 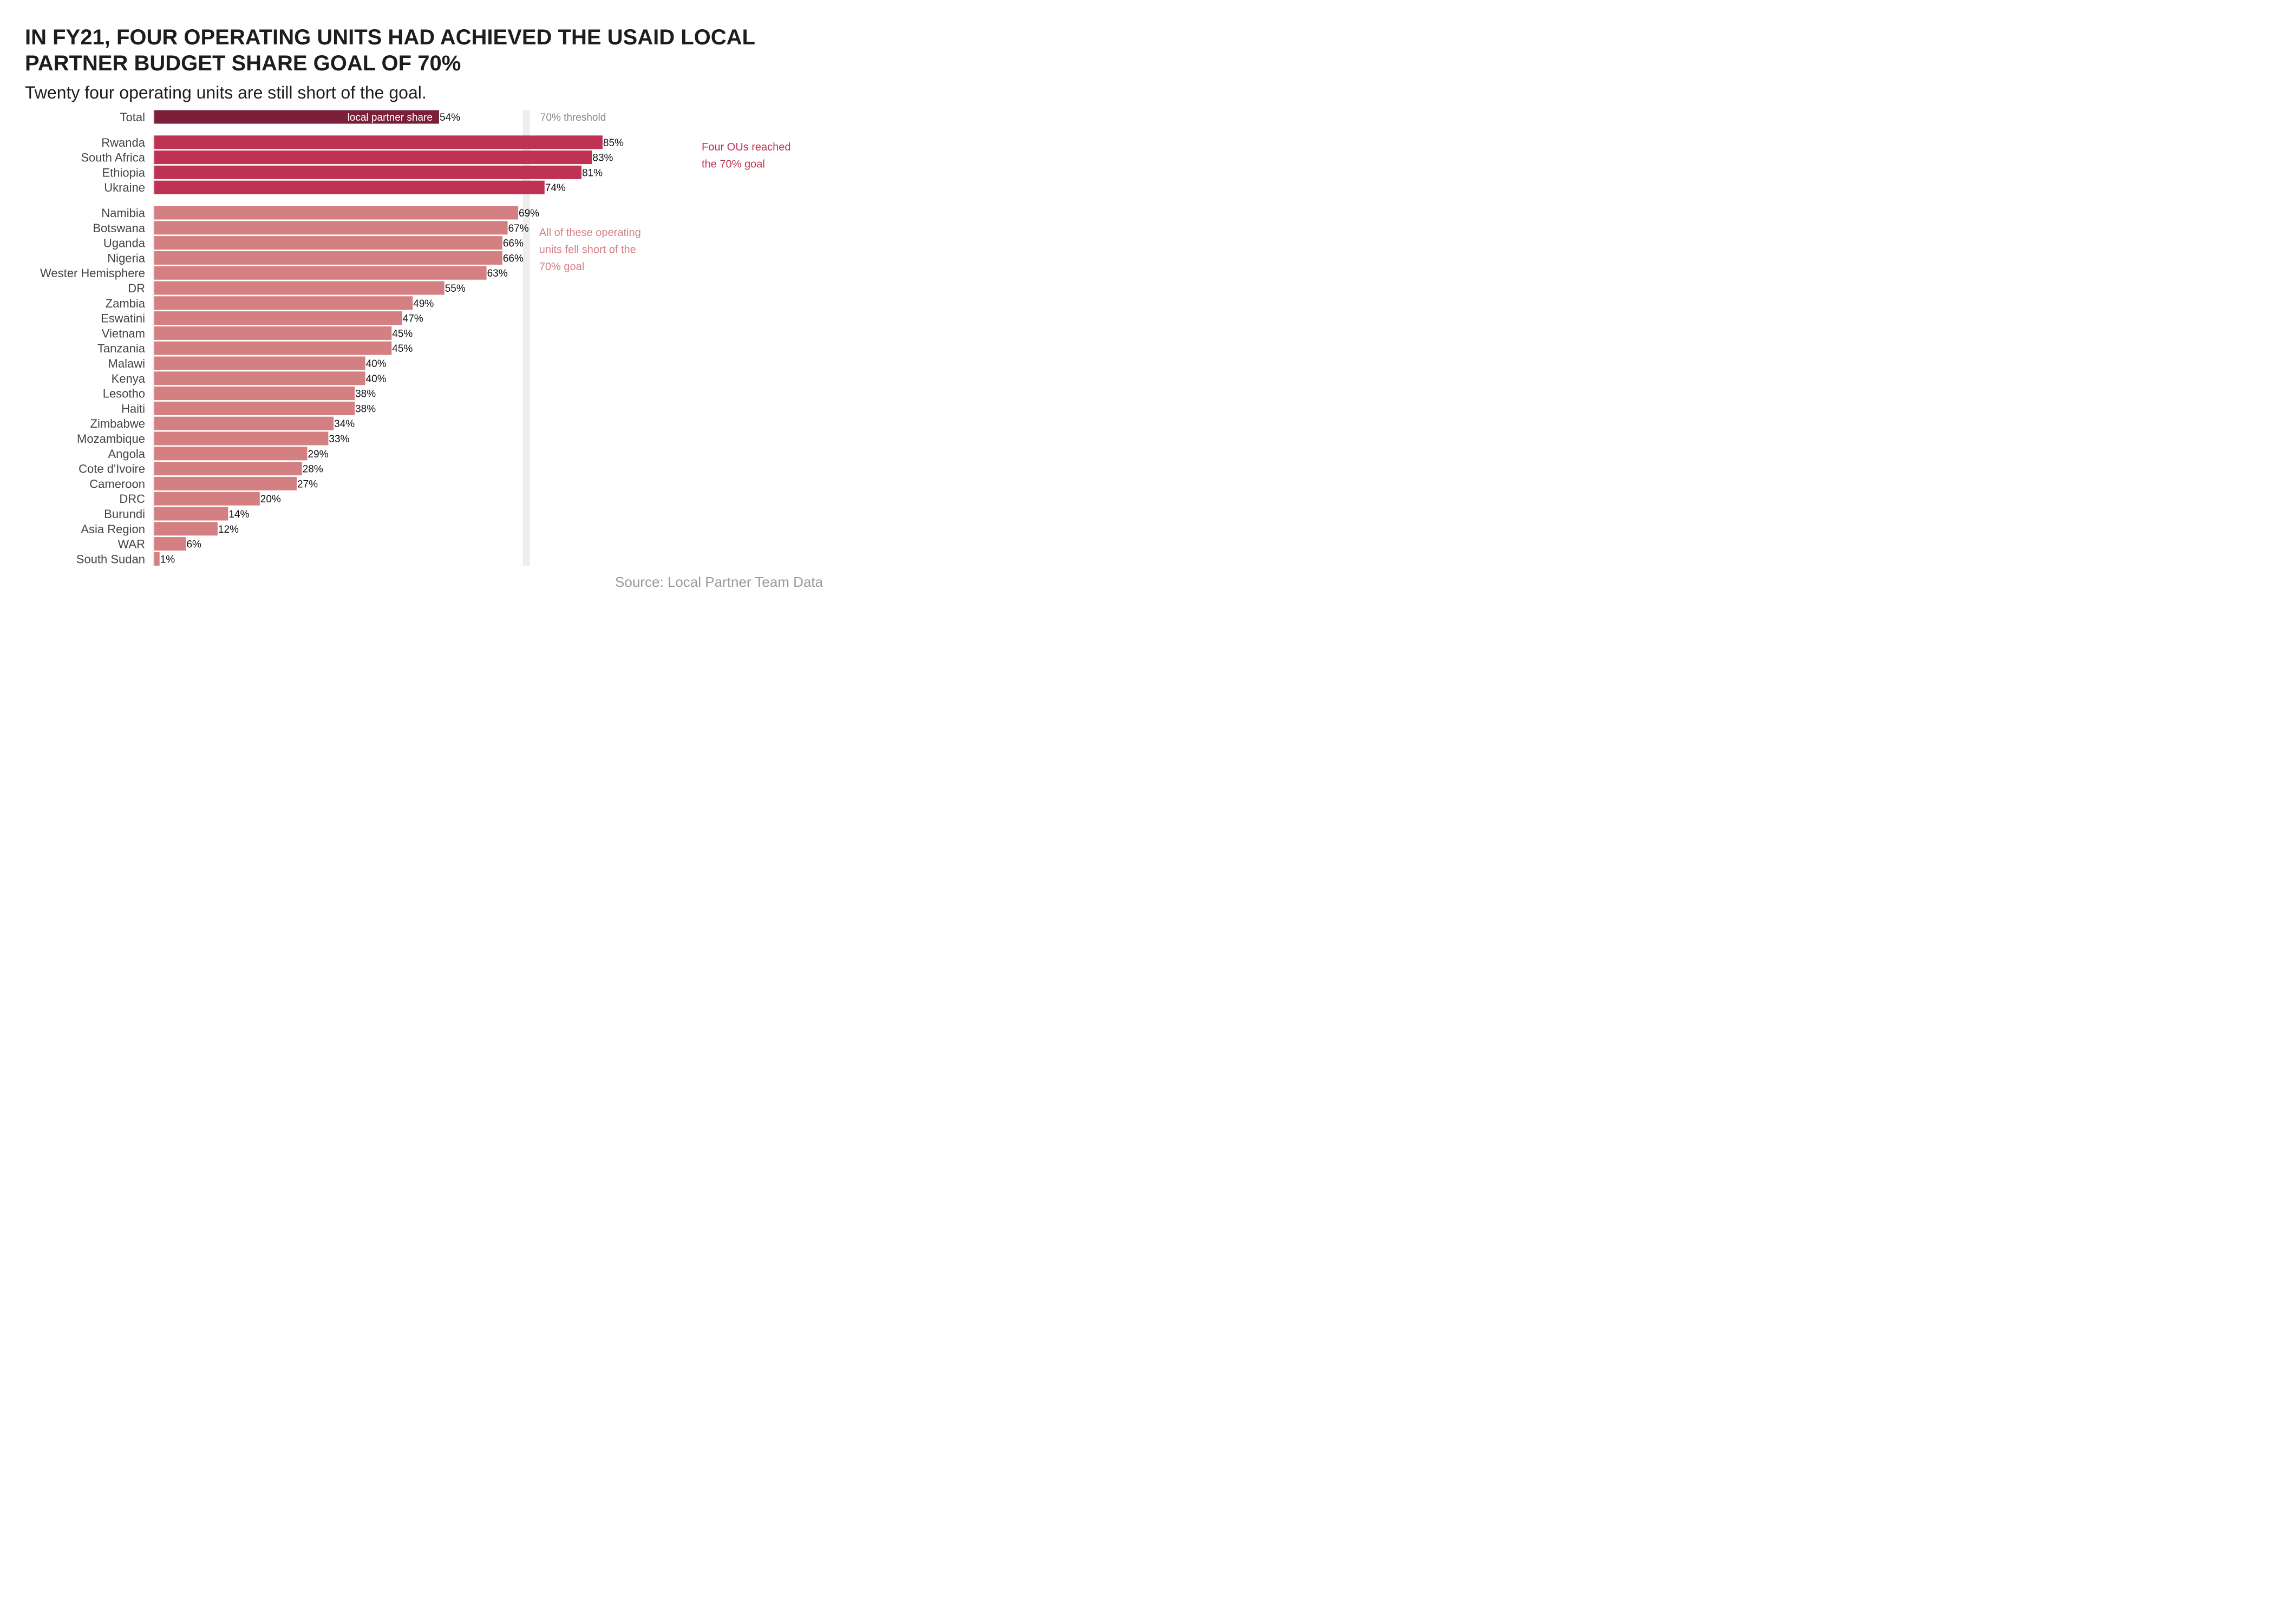 What do you see at coordinates (328, 243) in the screenshot?
I see `bar-uganda` at bounding box center [328, 243].